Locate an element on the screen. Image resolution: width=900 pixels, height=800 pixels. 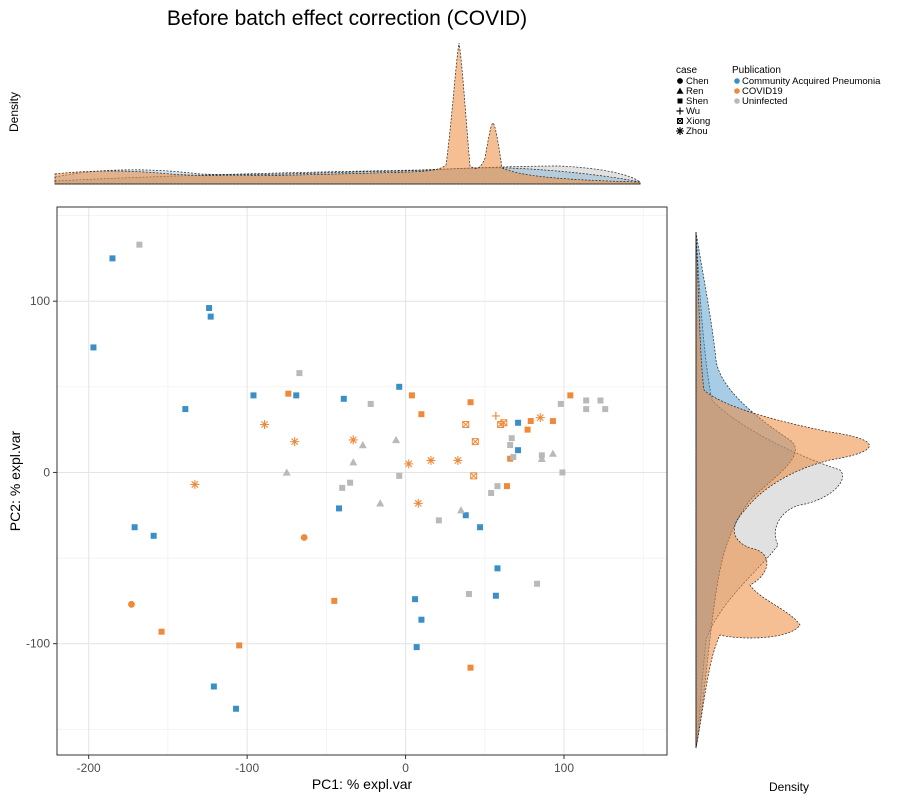
x-axis-title: PC1: % expl.var is located at coordinates (362, 784).